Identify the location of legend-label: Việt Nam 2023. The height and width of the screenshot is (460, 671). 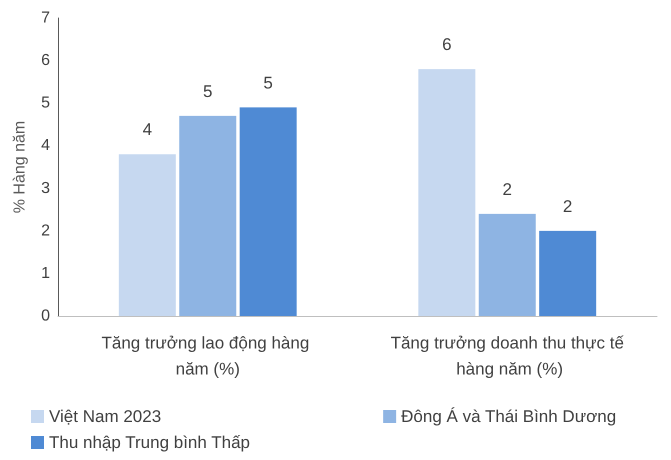
(105, 416).